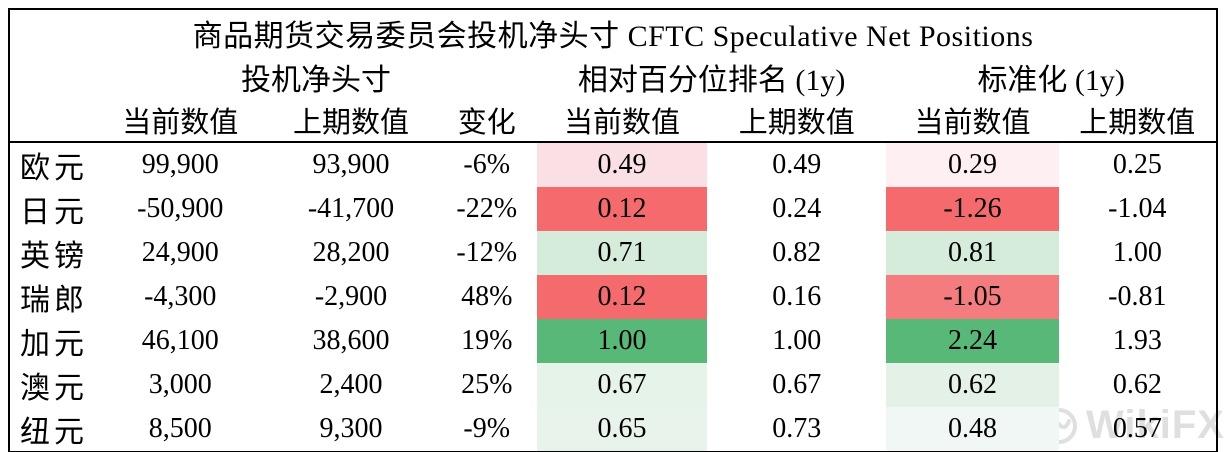 This screenshot has height=452, width=1227. I want to click on group-spacer, so click(52, 77).